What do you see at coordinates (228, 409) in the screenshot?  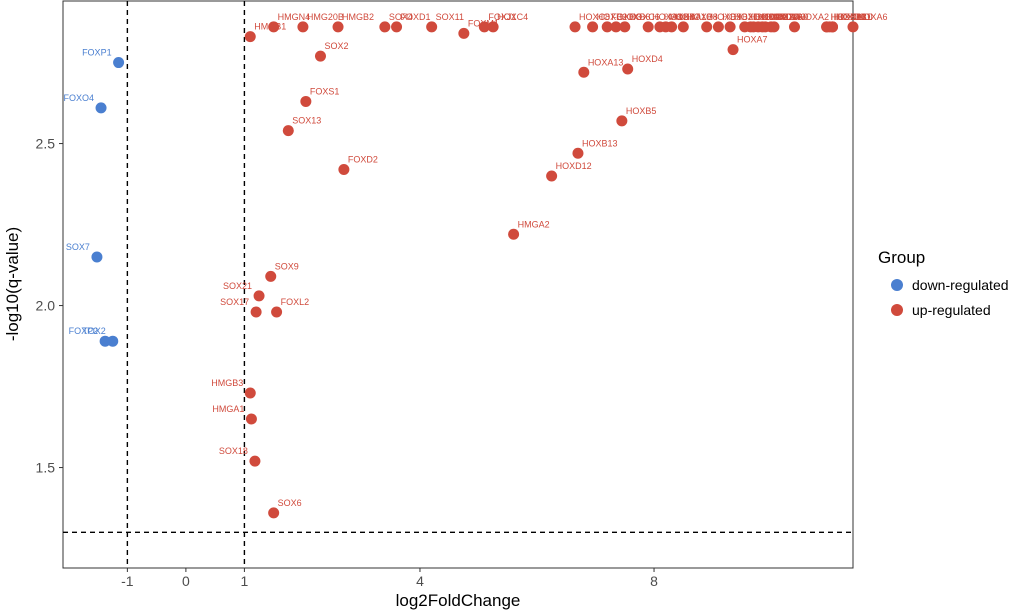 I see `point-label: HMGA1` at bounding box center [228, 409].